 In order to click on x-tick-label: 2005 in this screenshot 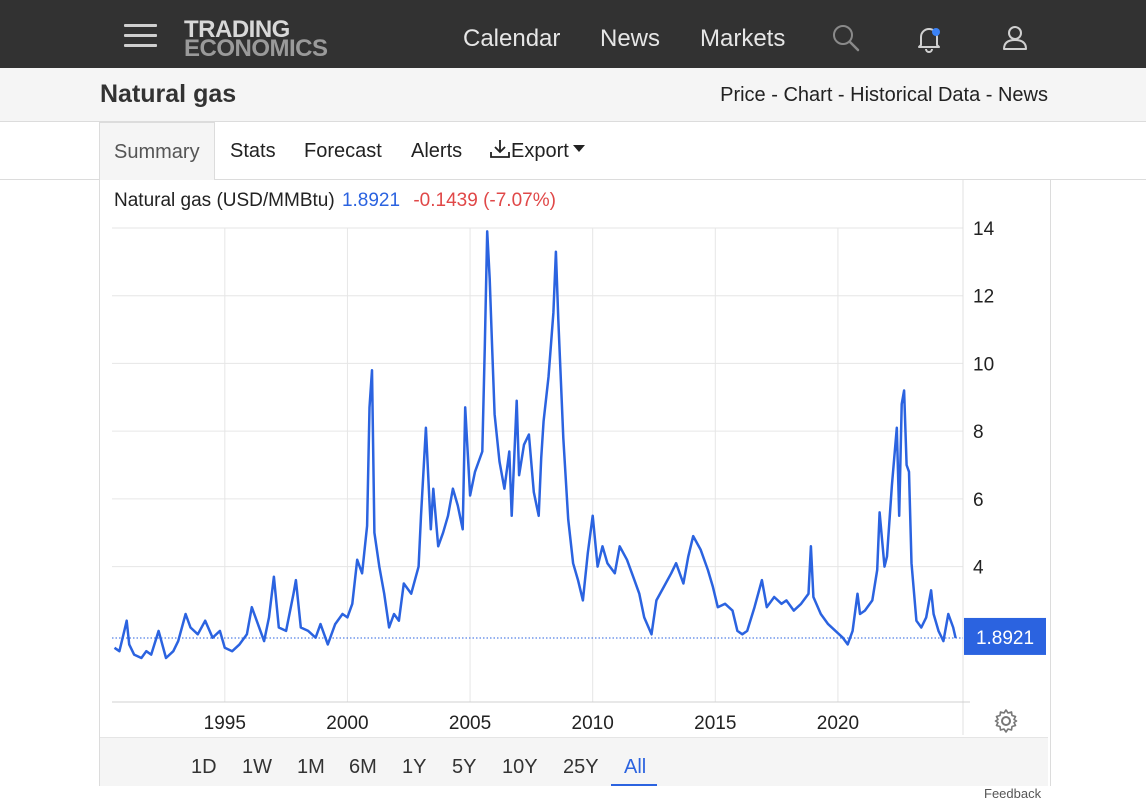, I will do `click(470, 723)`.